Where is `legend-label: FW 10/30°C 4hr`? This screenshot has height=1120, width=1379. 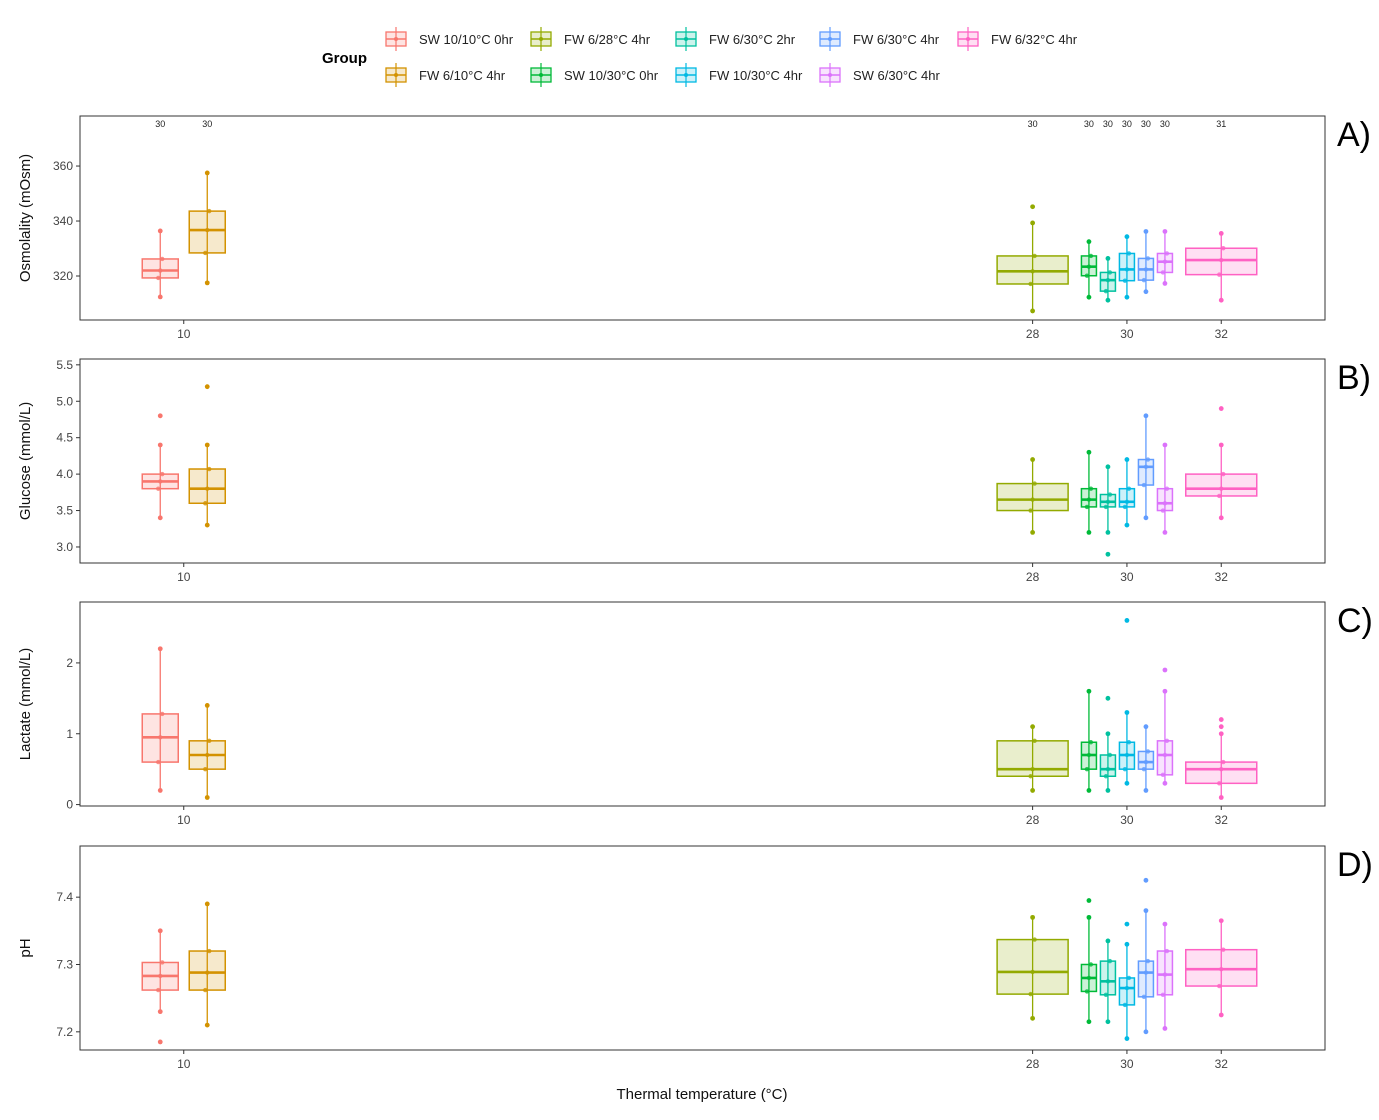
legend-label: FW 10/30°C 4hr is located at coordinates (756, 75).